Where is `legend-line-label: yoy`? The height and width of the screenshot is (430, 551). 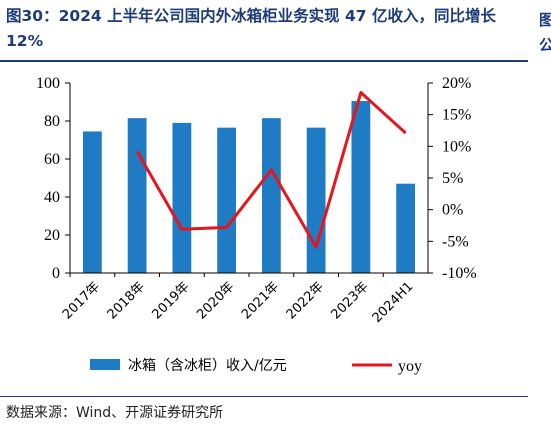
legend-line-label: yoy is located at coordinates (410, 366).